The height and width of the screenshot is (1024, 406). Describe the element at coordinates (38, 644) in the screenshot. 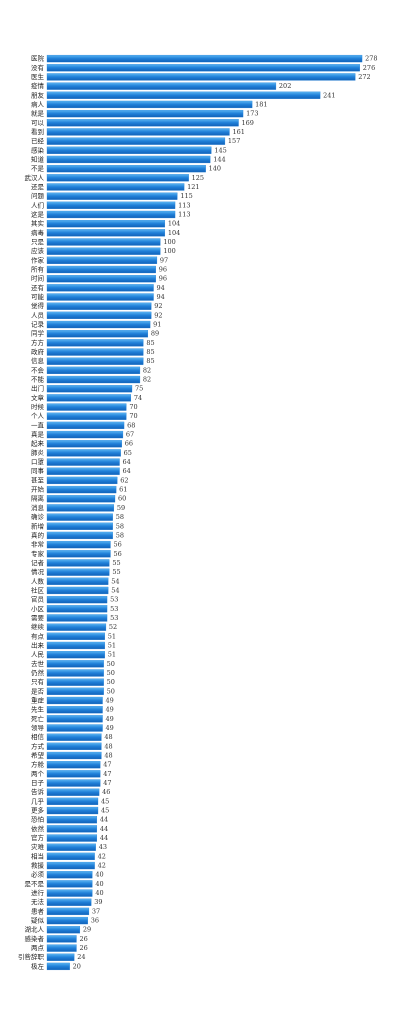

I see `y-tick-label: 出来` at that location.